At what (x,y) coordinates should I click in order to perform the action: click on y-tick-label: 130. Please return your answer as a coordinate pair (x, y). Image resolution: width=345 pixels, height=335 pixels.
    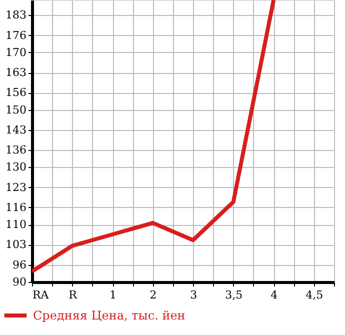
    Looking at the image, I should click on (16, 167).